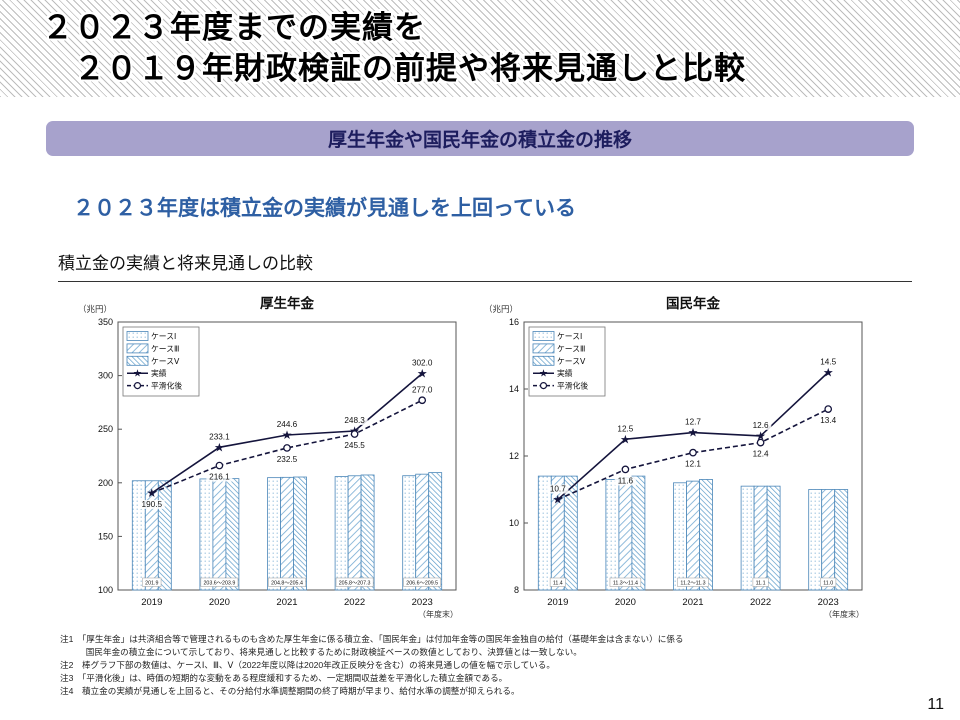 The width and height of the screenshot is (960, 720). Describe the element at coordinates (693, 464) in the screenshot. I see `point-label: 12.1` at that location.